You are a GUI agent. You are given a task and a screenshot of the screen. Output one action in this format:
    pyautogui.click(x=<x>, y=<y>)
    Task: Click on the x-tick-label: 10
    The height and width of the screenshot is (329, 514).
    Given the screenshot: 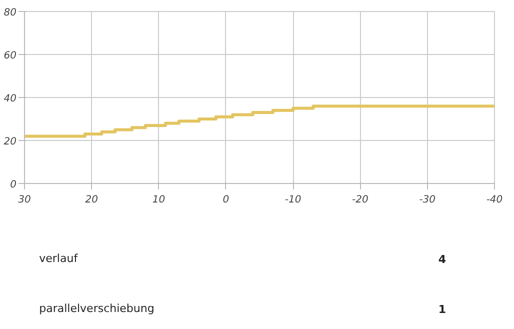 What is the action you would take?
    pyautogui.click(x=159, y=200)
    